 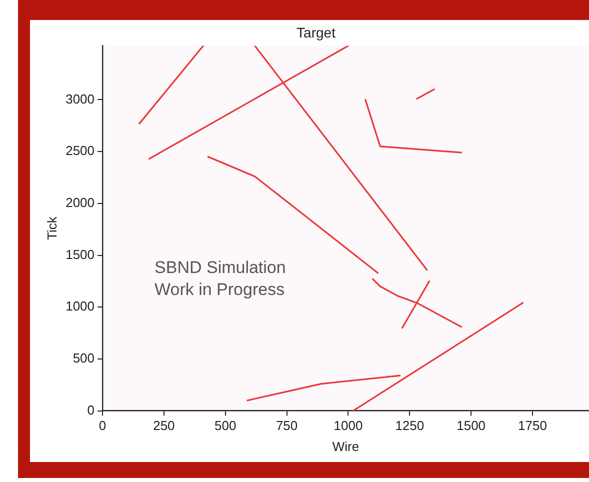 I want to click on y-tick-label: 1500, so click(x=80, y=254).